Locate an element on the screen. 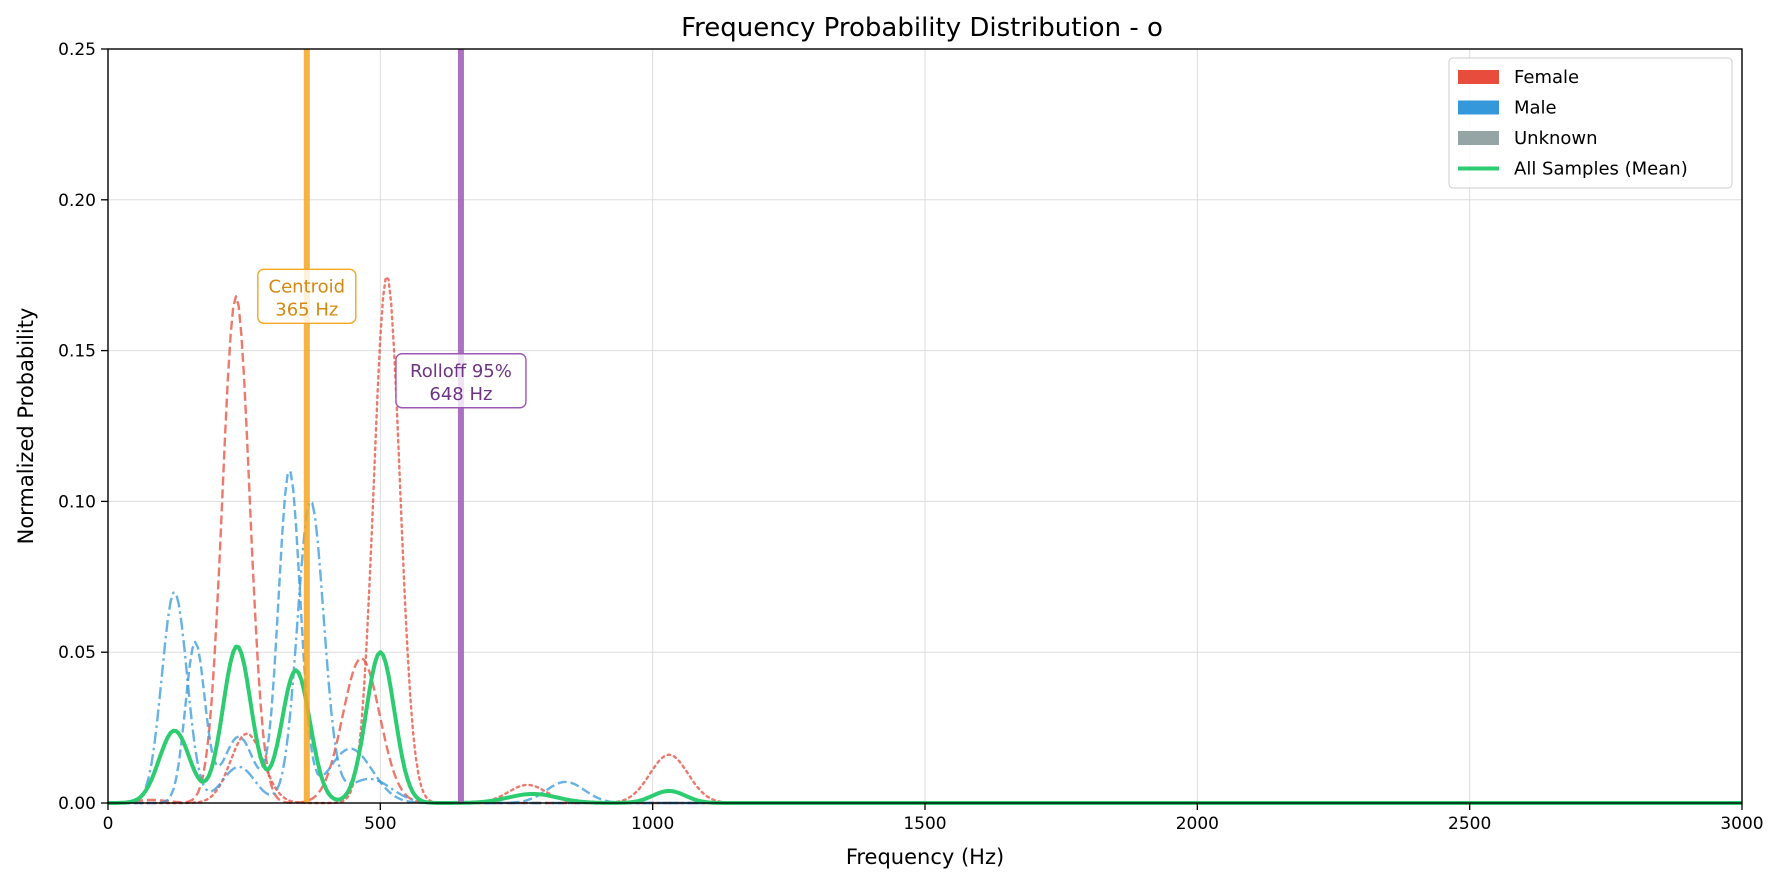 The height and width of the screenshot is (882, 1783). x-tick-label: 1500 is located at coordinates (924, 824).